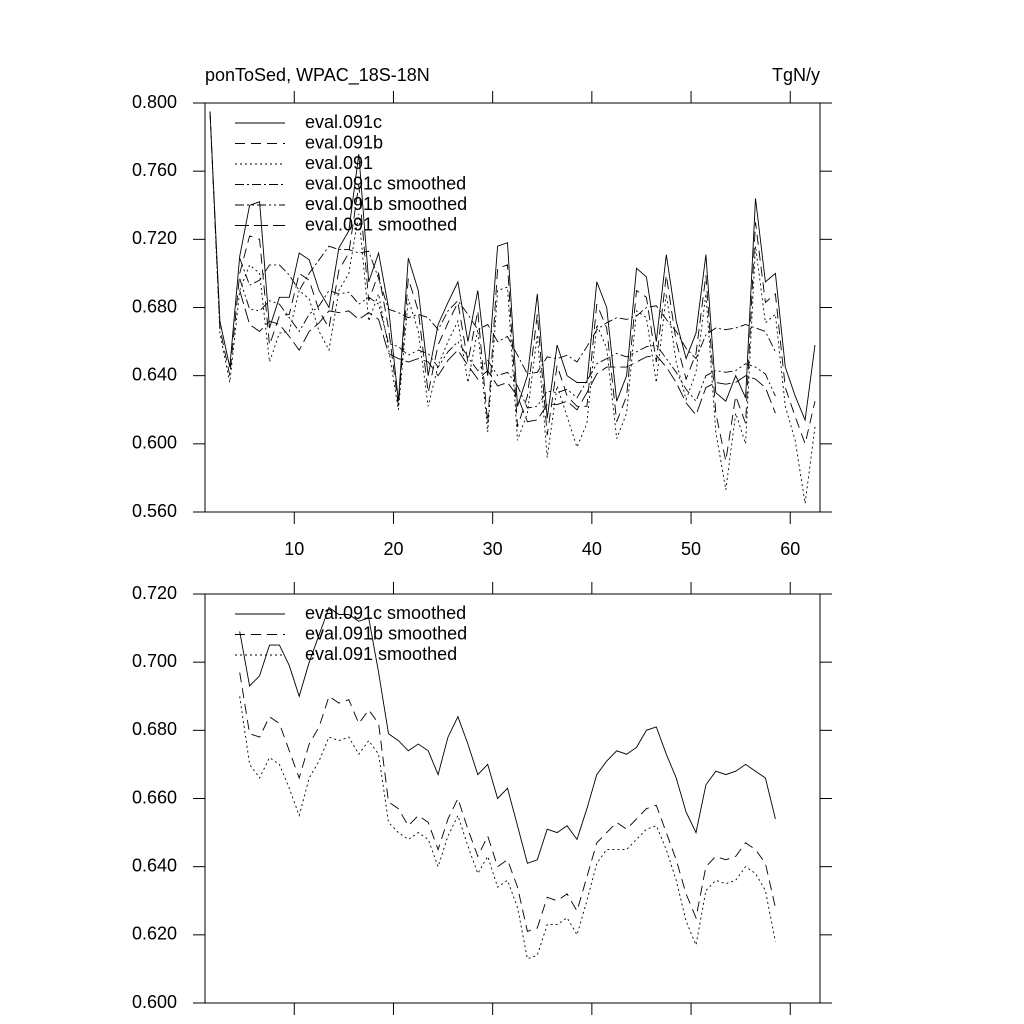 The width and height of the screenshot is (1024, 1024). What do you see at coordinates (294, 549) in the screenshot?
I see `x-tick-label: 10` at bounding box center [294, 549].